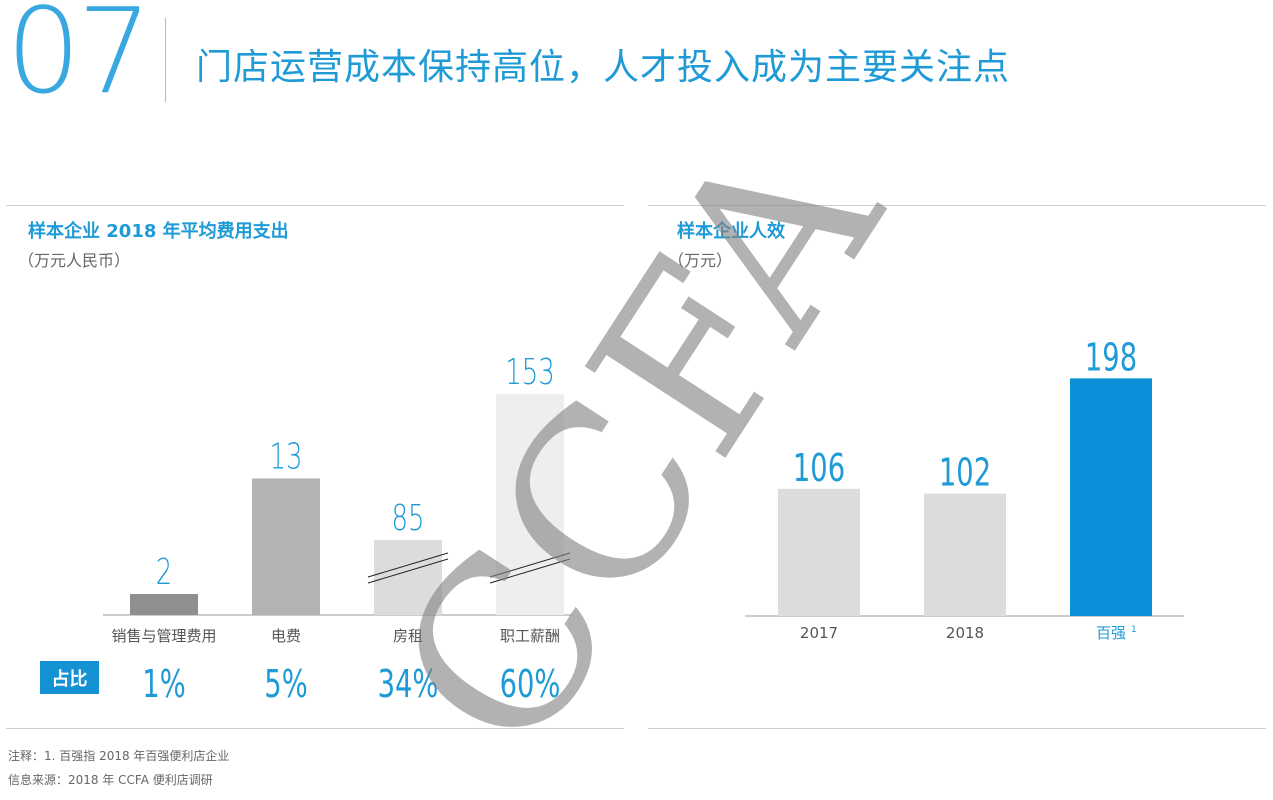 This screenshot has width=1273, height=800. I want to click on efficiency-value-label: 106, so click(819, 467).